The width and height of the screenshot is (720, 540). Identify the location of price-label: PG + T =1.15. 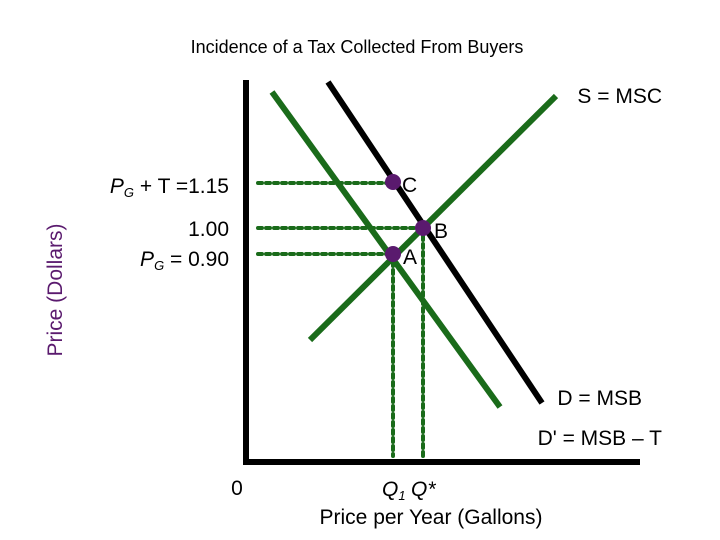
(169, 187).